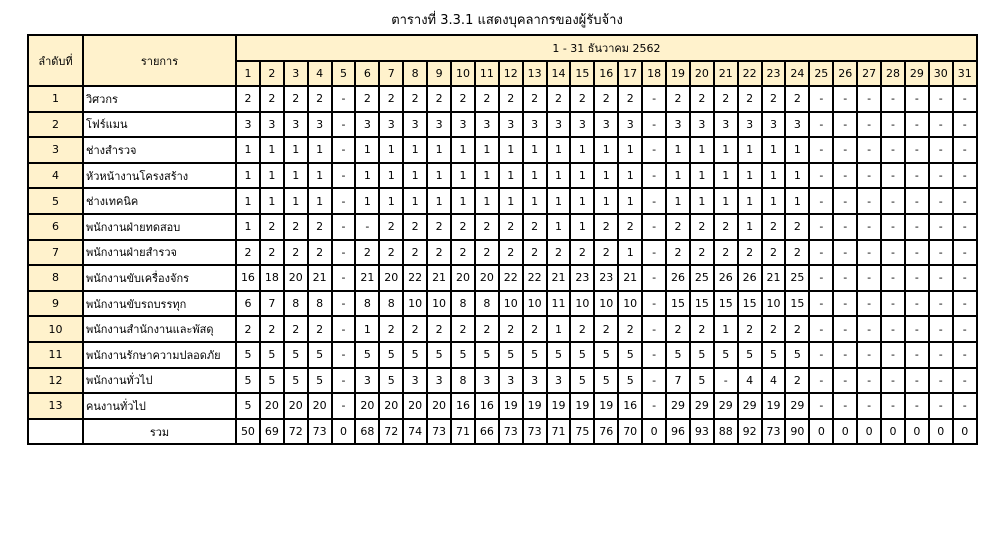 This screenshot has width=993, height=554. Describe the element at coordinates (271, 406) in the screenshot. I see `day-value: 20` at that location.